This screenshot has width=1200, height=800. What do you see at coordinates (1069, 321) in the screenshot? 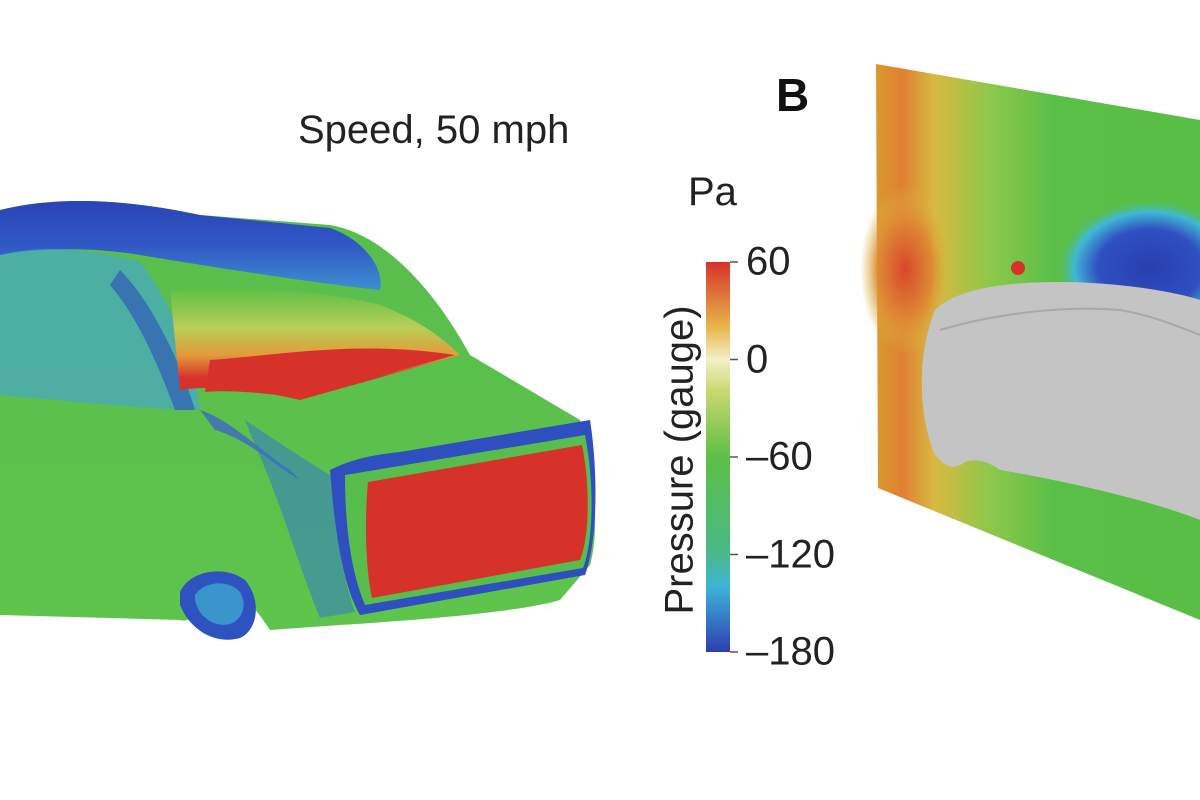
I see `gray-car-line` at bounding box center [1069, 321].